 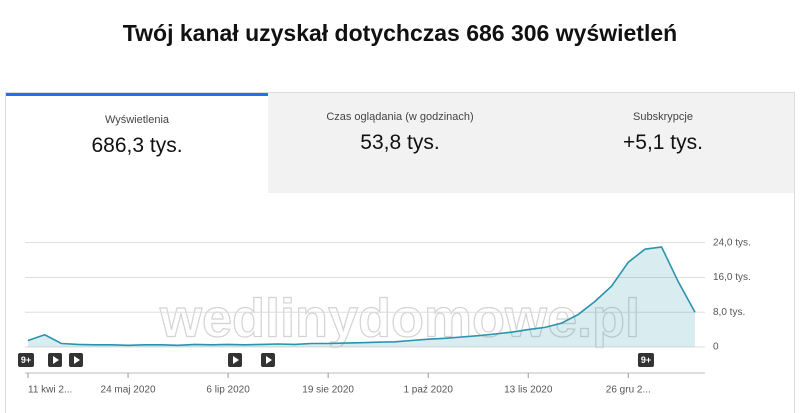 I want to click on tab-label: Wyświetlenia, so click(x=137, y=120).